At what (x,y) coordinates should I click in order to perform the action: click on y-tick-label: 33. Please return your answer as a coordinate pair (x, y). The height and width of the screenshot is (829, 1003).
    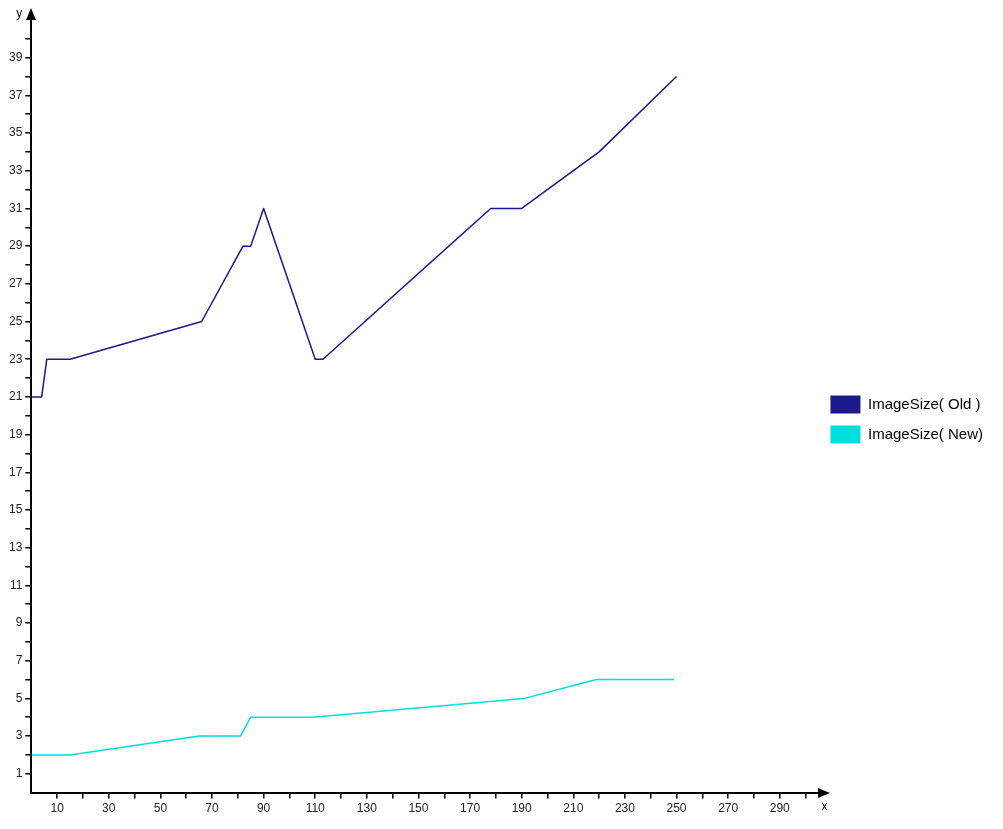
    Looking at the image, I should click on (15, 170).